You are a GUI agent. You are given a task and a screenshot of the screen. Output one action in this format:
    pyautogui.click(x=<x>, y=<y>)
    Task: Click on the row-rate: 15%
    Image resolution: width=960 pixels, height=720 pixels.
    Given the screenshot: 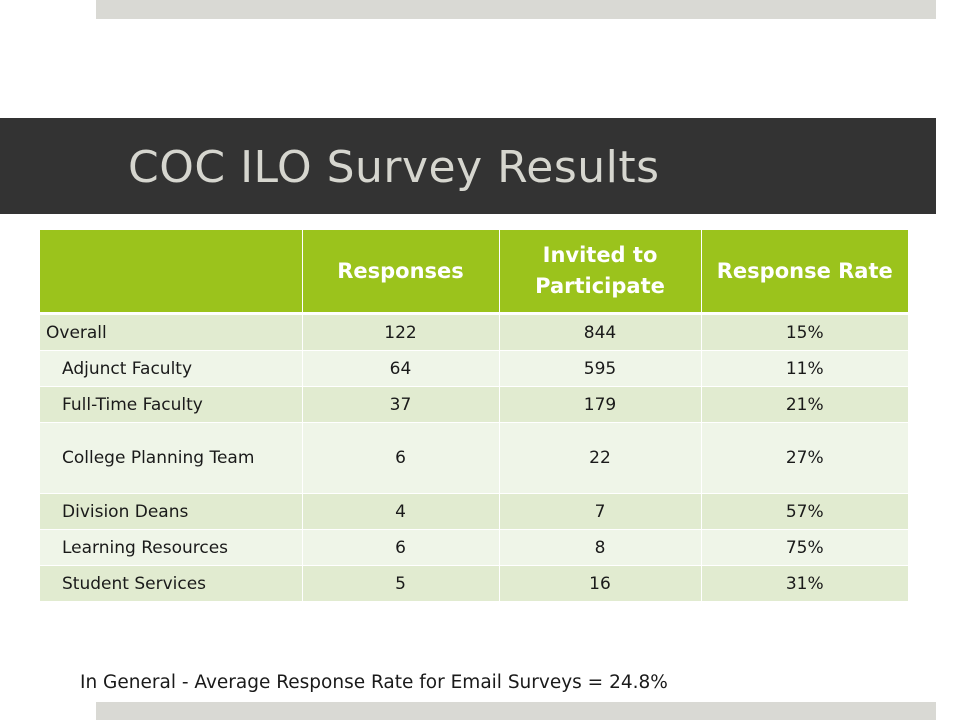 What is the action you would take?
    pyautogui.click(x=804, y=332)
    